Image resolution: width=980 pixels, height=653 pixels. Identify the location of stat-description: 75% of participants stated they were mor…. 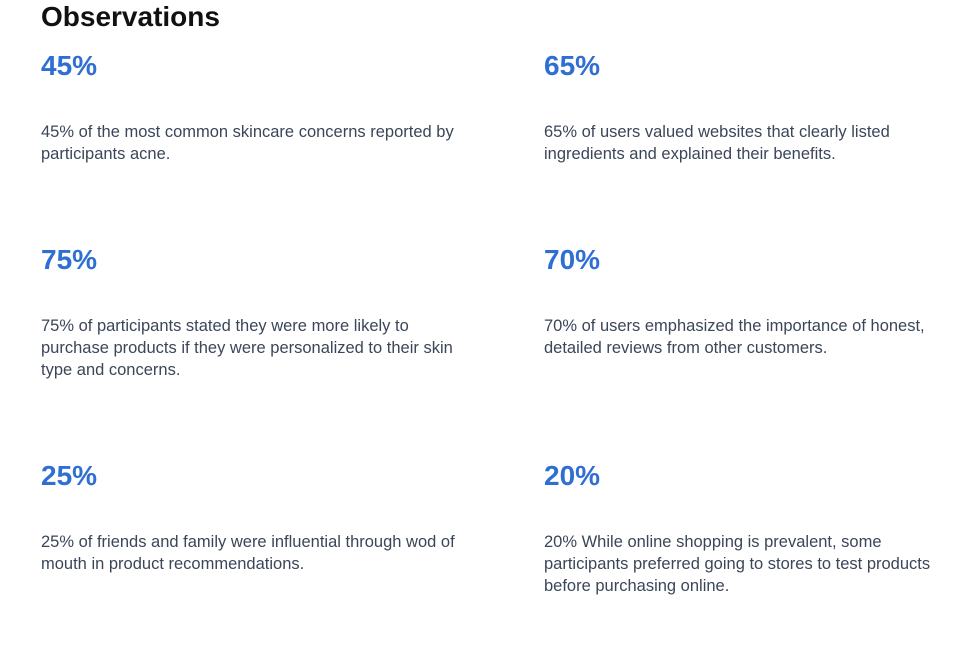
(247, 348).